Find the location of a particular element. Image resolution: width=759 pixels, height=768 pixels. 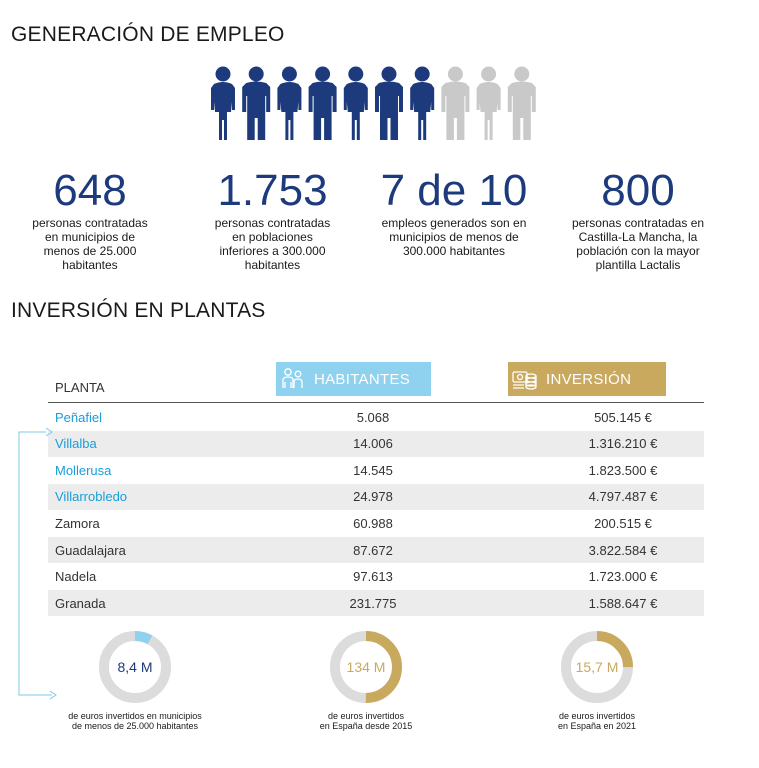

cell-inversion: 1.723.000 € is located at coordinates (623, 577).